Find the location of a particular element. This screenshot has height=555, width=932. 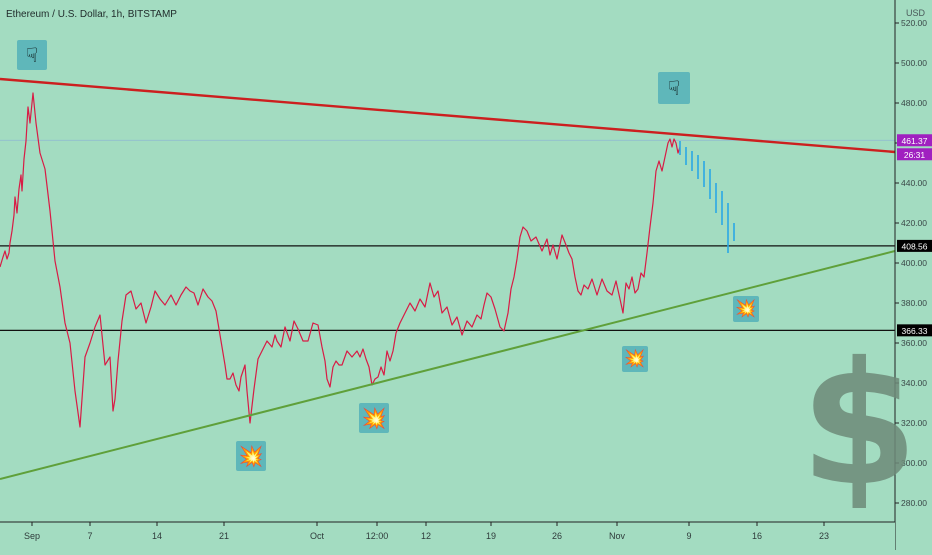

x-tick-label: 7 is located at coordinates (89, 536).